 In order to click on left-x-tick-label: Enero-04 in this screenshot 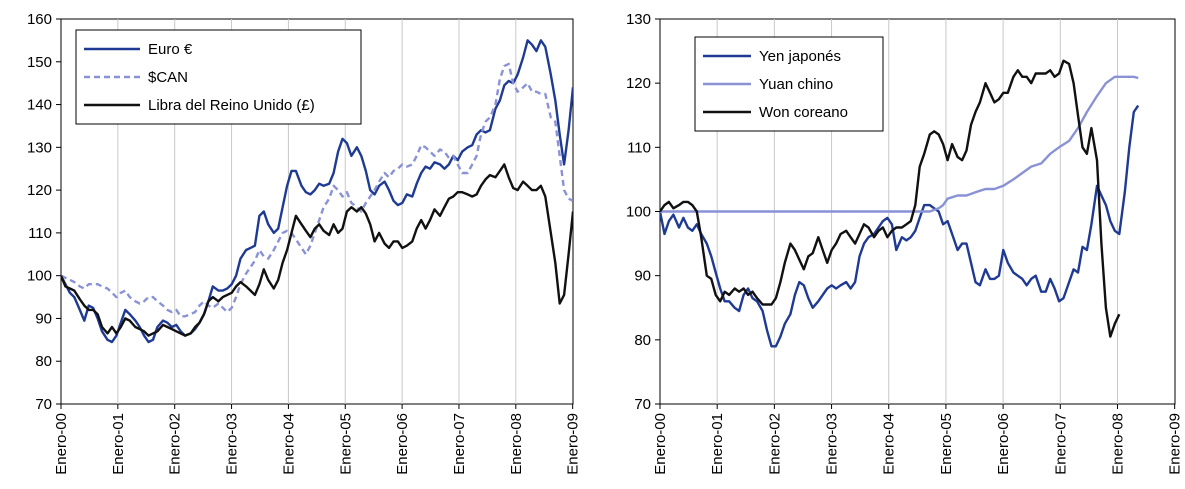, I will do `click(288, 444)`.